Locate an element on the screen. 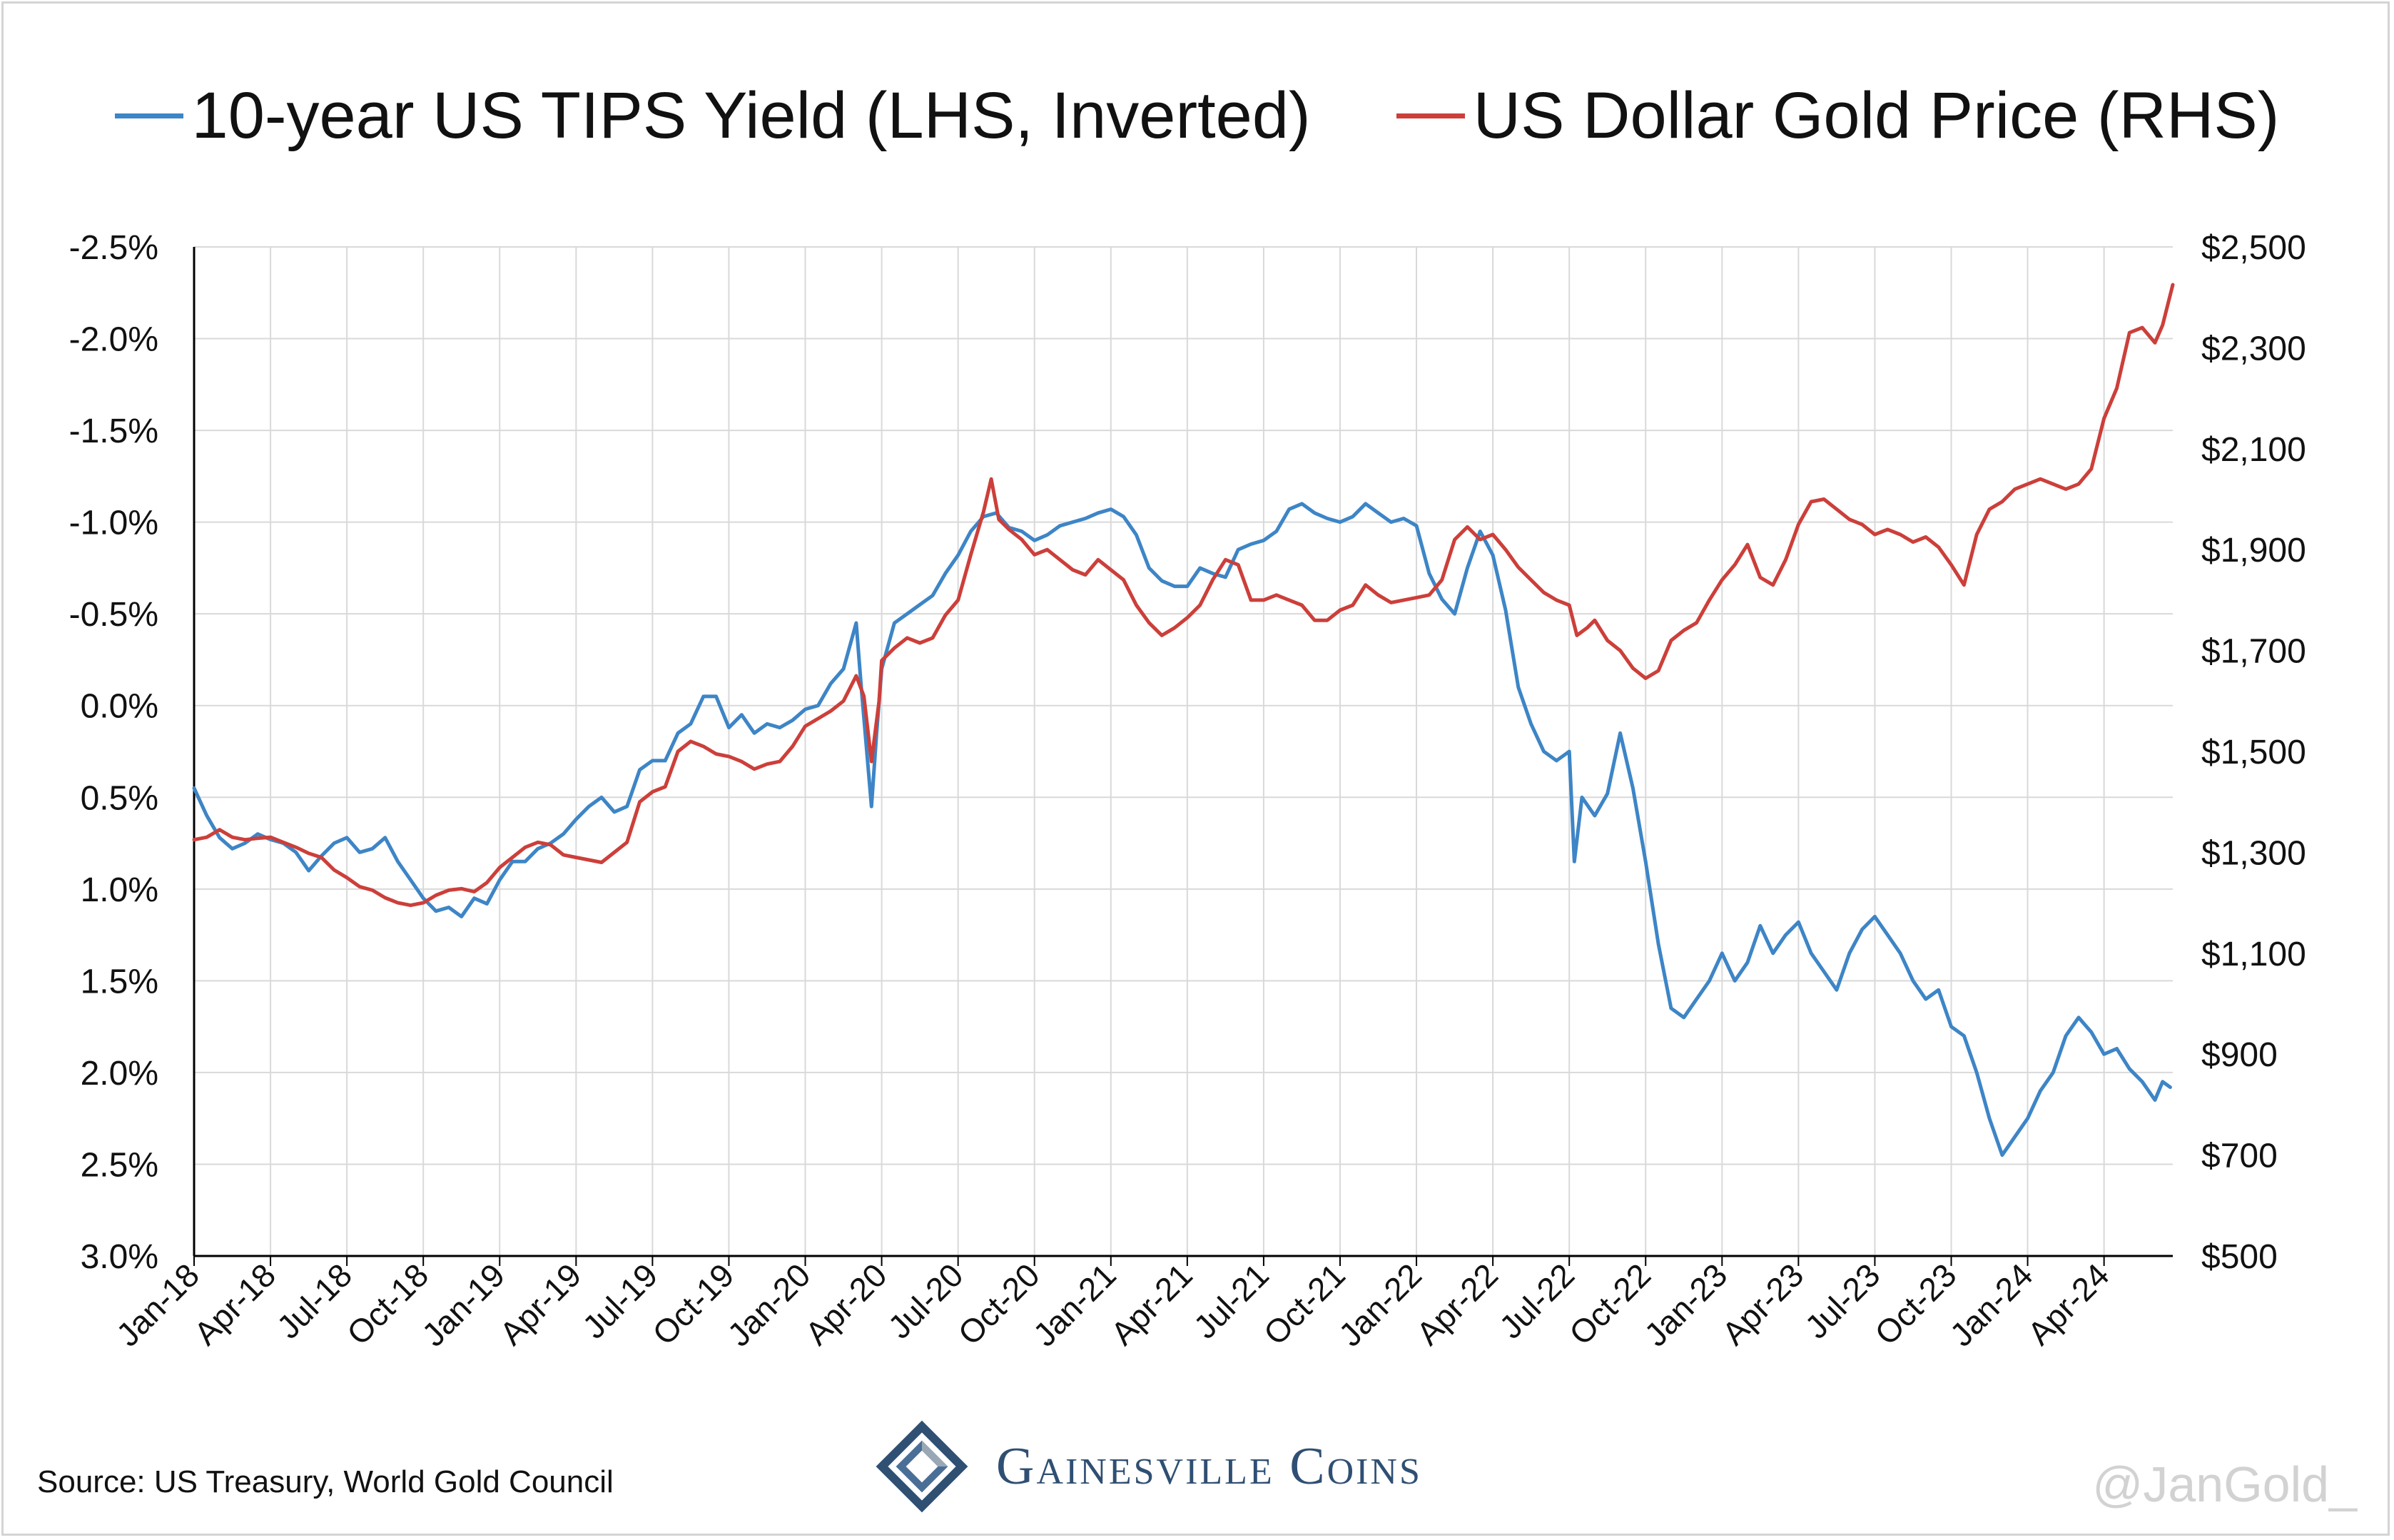 The width and height of the screenshot is (2394, 1540). x-axis-tick-label: Jan-23 is located at coordinates (1685, 1304).